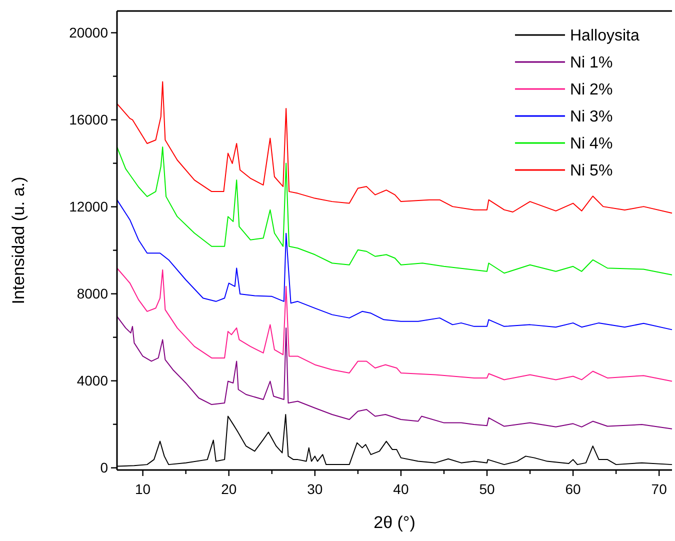 The image size is (675, 541). Describe the element at coordinates (315, 489) in the screenshot. I see `x-tick-label: 30` at that location.